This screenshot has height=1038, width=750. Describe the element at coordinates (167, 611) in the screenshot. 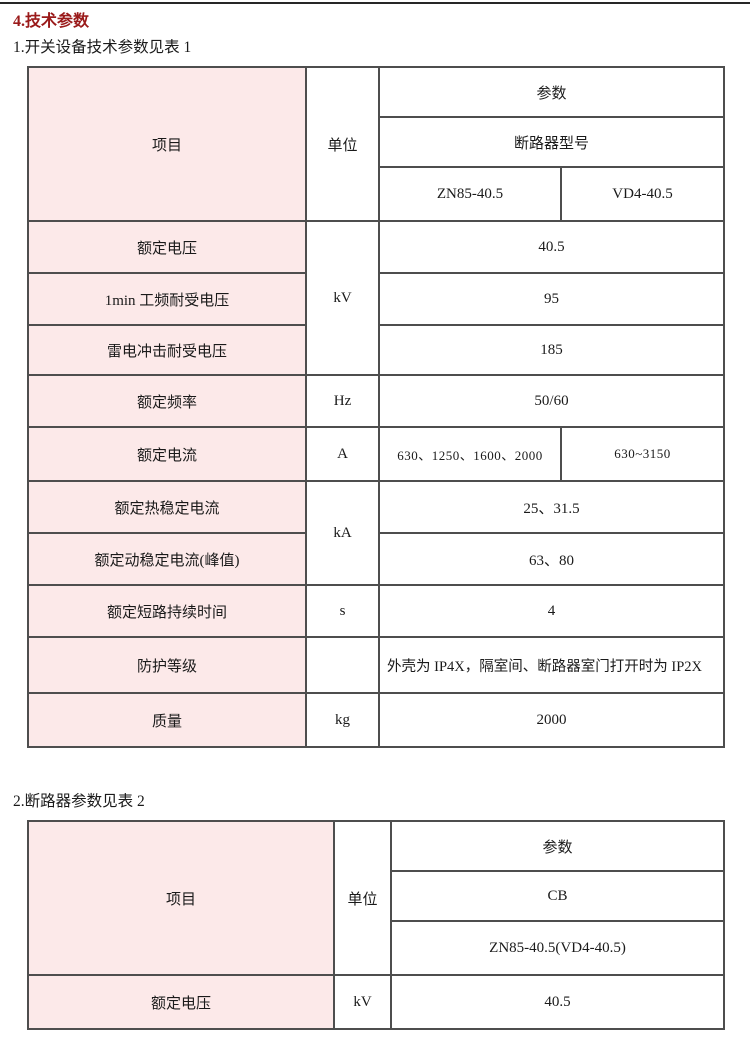

I see `item-cell: 额定短路持续时间` at that location.